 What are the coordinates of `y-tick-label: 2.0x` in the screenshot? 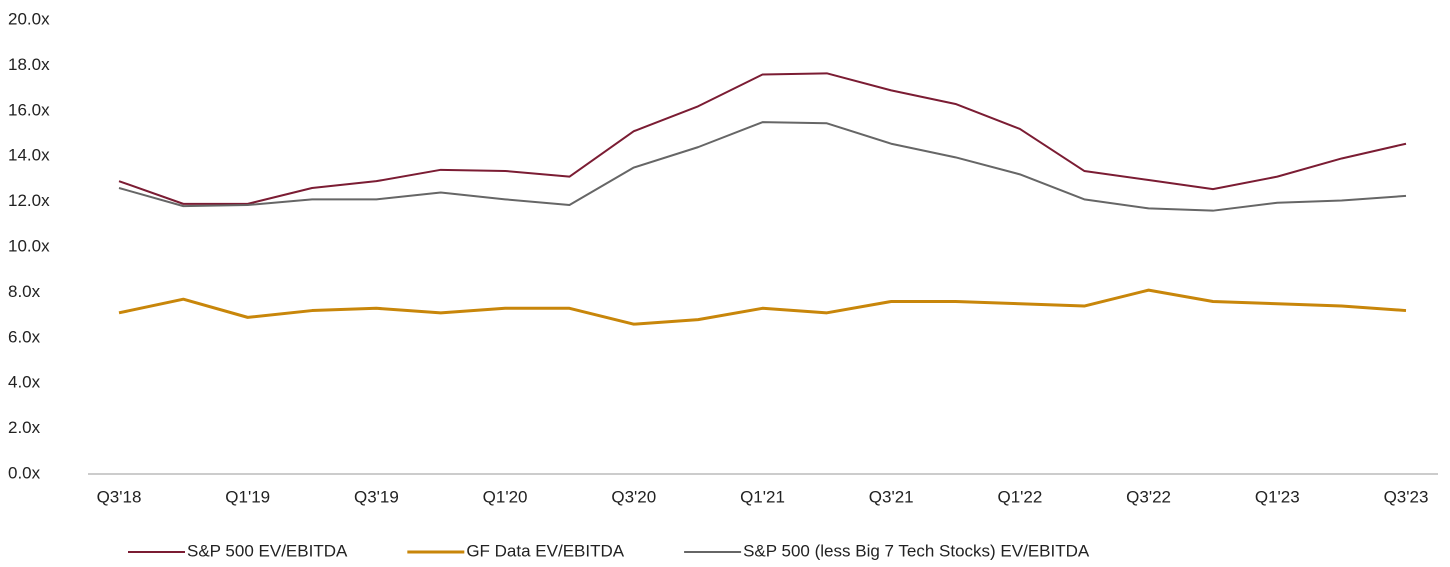 It's located at (24, 427).